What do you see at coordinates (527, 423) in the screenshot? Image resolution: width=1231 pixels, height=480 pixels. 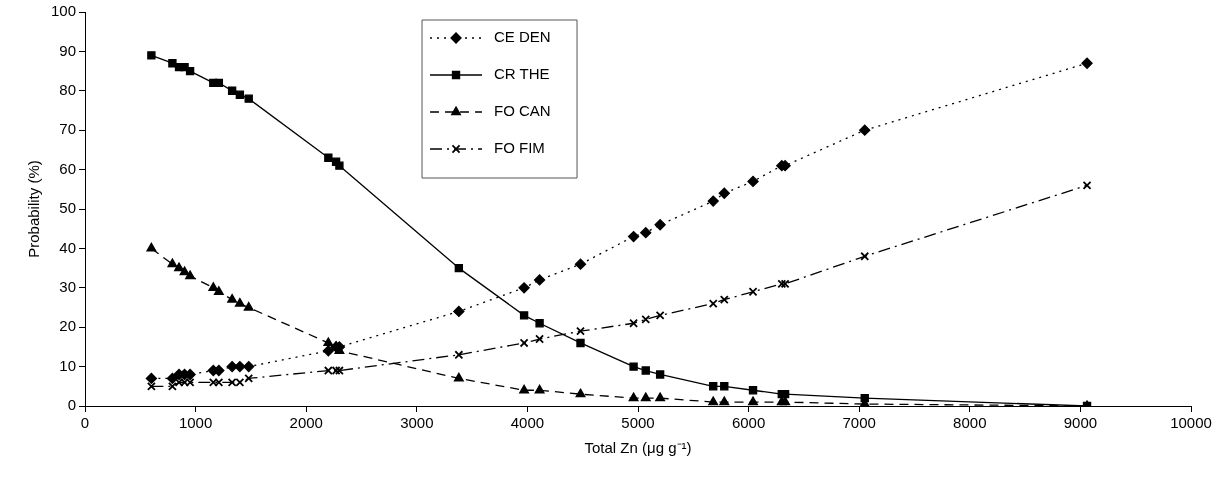 I see `x-tick-label: 4000` at bounding box center [527, 423].